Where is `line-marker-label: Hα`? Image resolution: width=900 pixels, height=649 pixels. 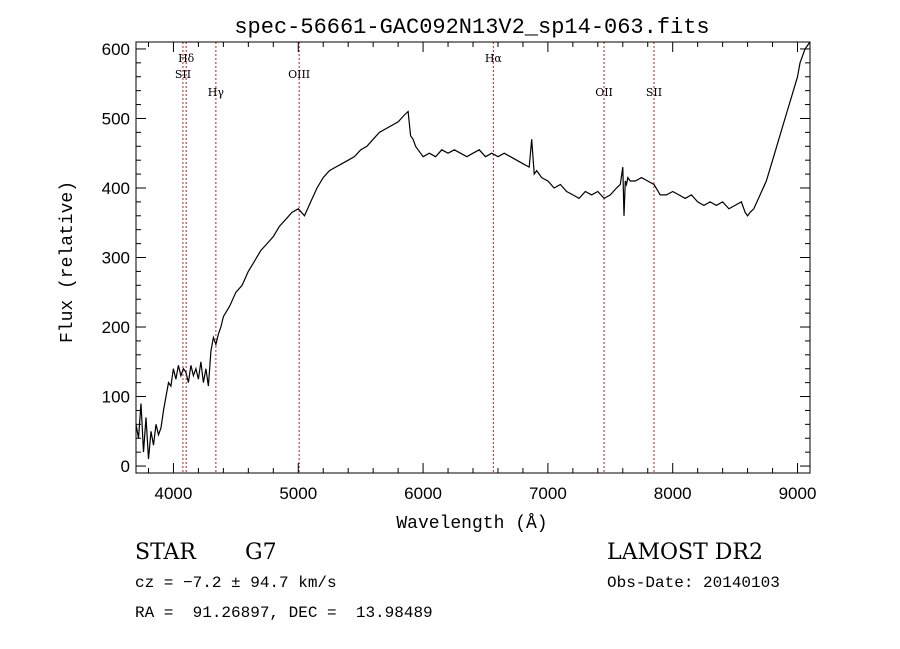 line-marker-label: Hα is located at coordinates (494, 58).